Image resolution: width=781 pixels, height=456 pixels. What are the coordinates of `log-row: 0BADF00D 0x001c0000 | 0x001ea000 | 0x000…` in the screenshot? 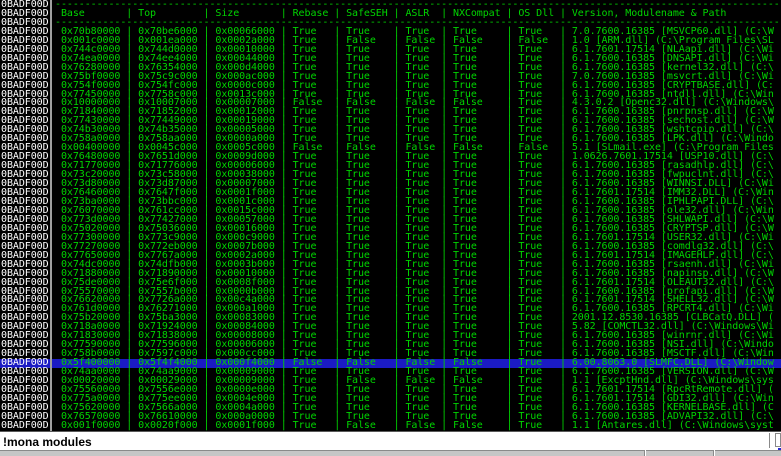 It's located at (390, 40).